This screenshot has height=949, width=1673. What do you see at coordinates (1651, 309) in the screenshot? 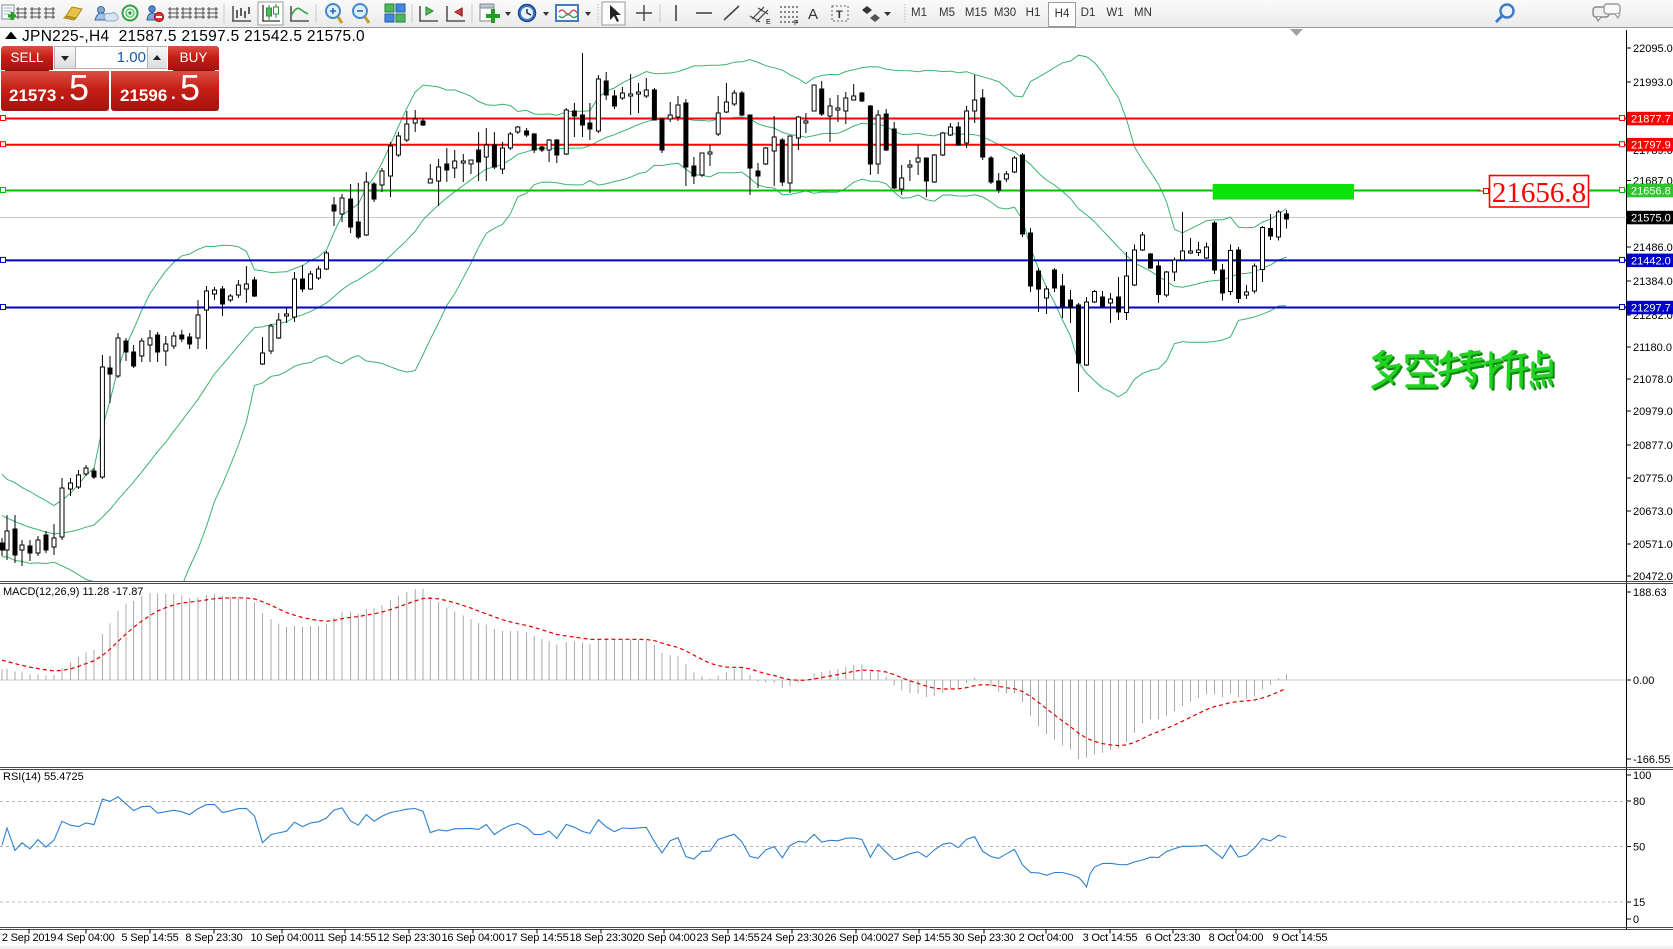
I see `svg-text: 21297.7` at bounding box center [1651, 309].